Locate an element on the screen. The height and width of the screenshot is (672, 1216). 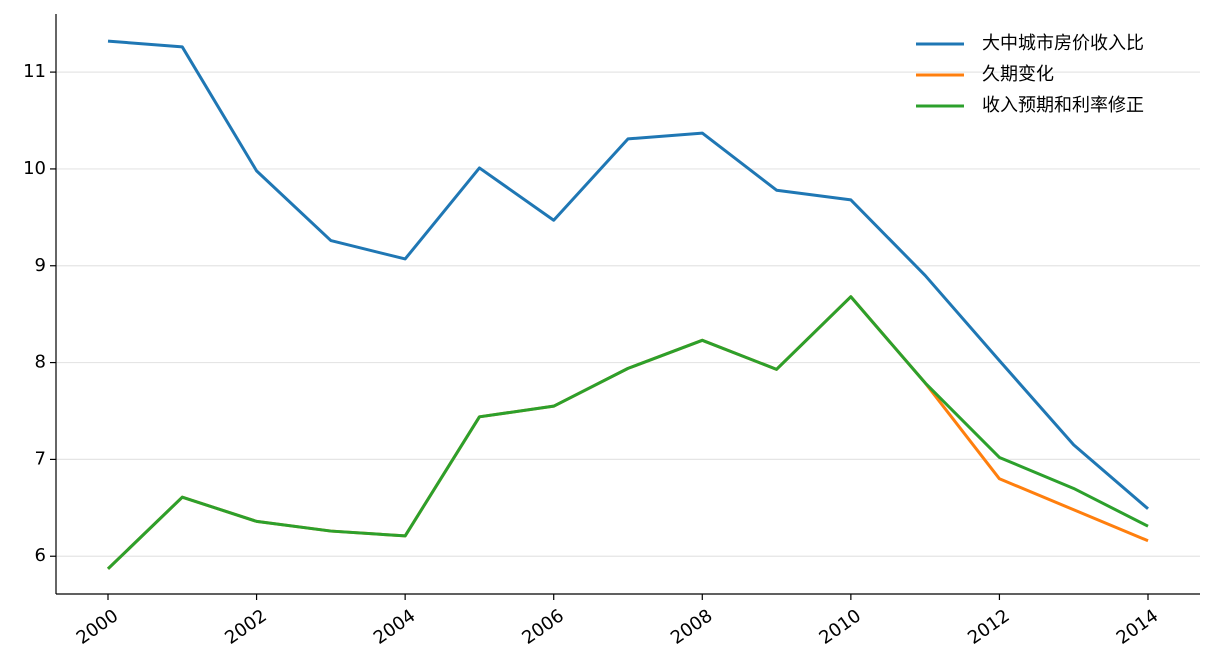
legend-label: 收入预期和利率修正 is located at coordinates (1063, 105).